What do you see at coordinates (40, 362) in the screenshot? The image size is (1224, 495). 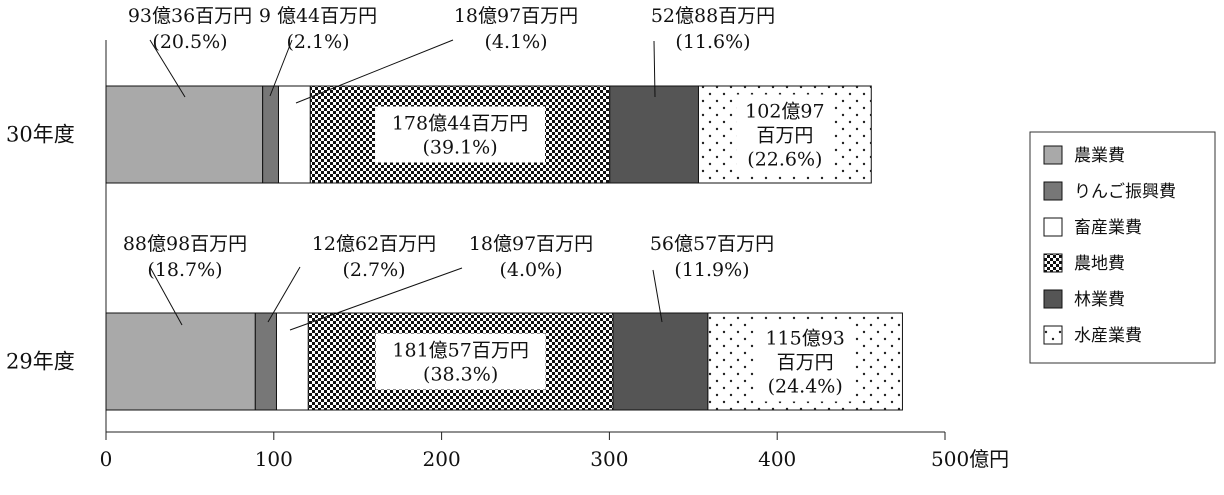 I see `category-label: 29年度` at bounding box center [40, 362].